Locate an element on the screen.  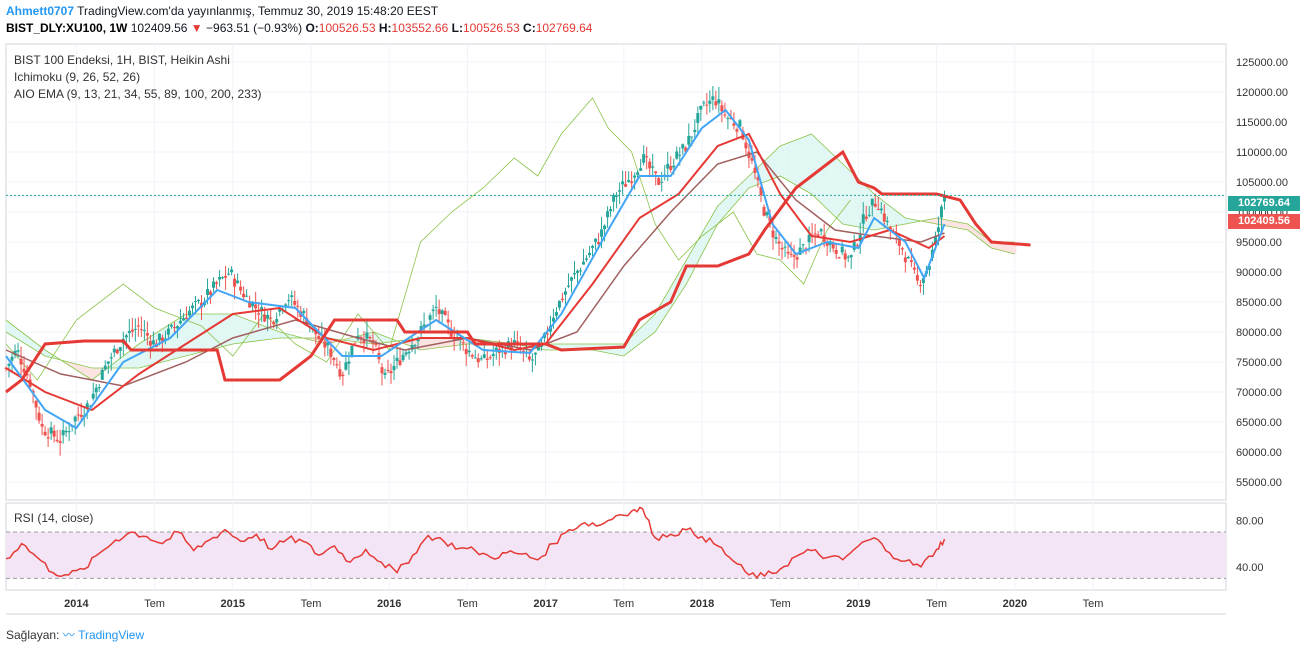
legend-rsi: RSI (14, close) is located at coordinates (54, 518).